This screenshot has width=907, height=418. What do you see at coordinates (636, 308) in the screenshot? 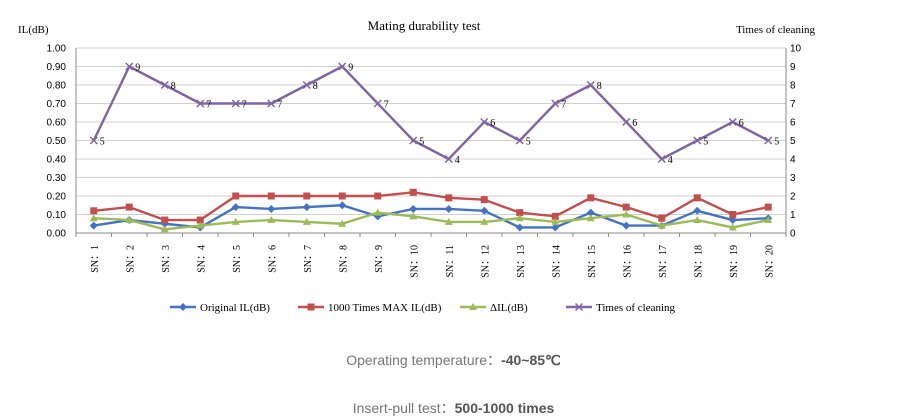
I see `legend-label: Times of cleaning` at bounding box center [636, 308].